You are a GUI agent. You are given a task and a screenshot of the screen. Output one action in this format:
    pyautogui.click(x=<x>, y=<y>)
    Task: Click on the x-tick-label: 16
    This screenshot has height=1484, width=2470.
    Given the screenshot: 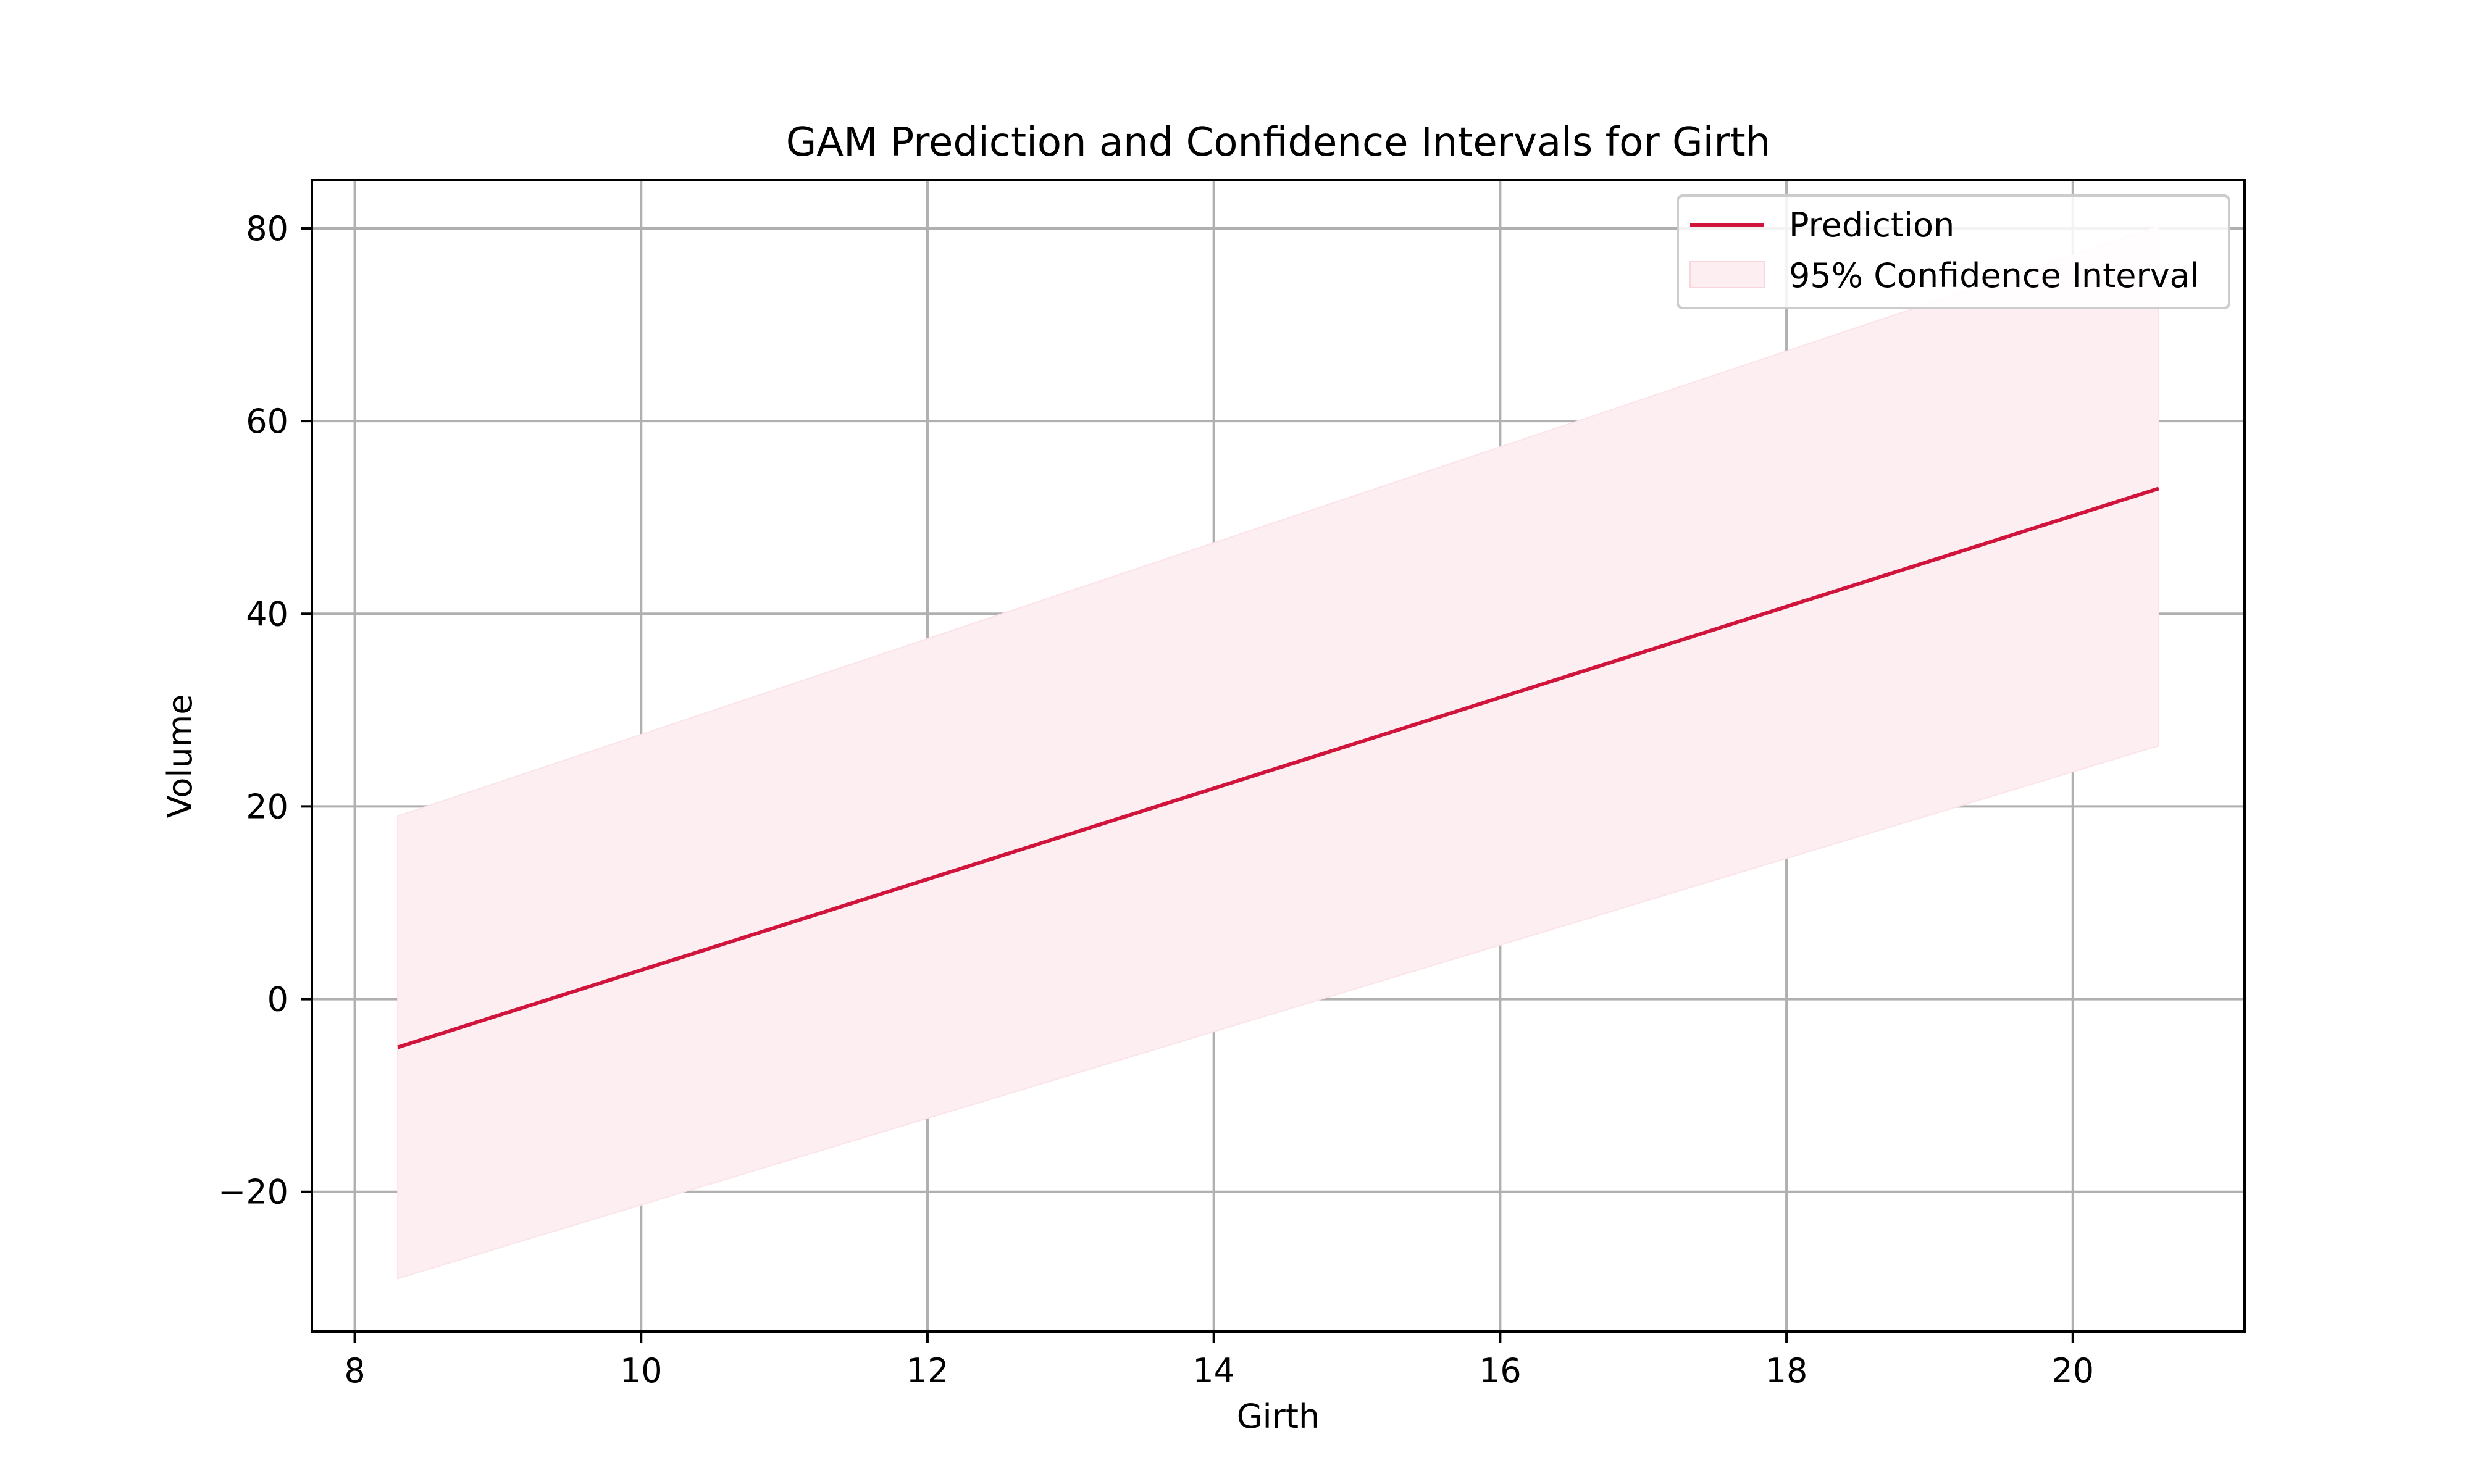 What is the action you would take?
    pyautogui.click(x=1501, y=1370)
    